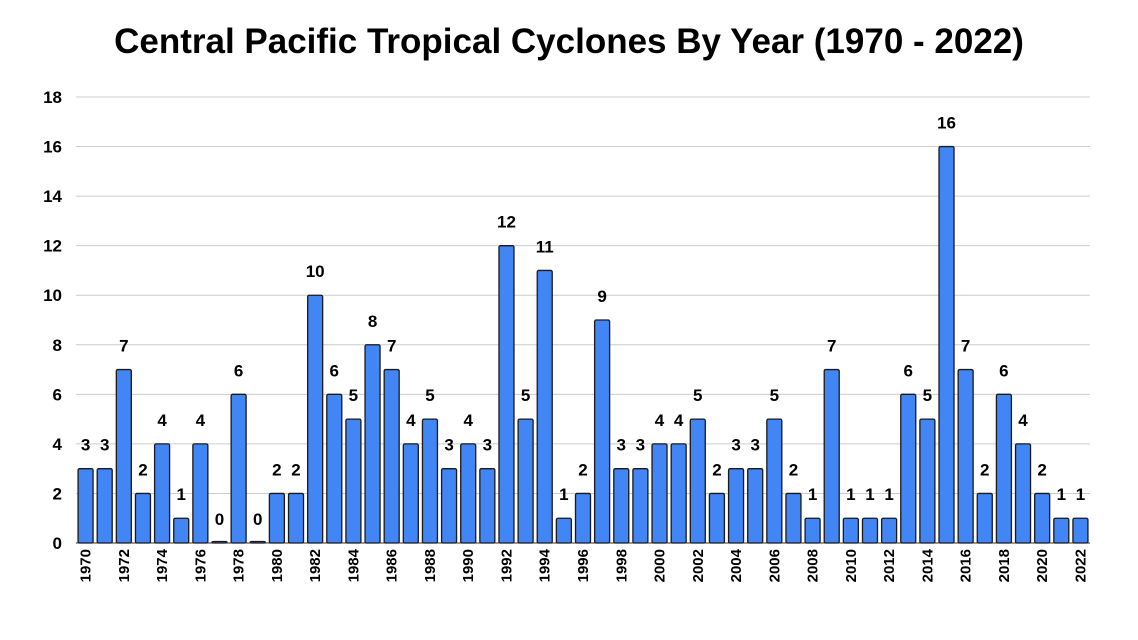 Image resolution: width=1138 pixels, height=640 pixels. What do you see at coordinates (52, 196) in the screenshot?
I see `y-tick-label: 14` at bounding box center [52, 196].